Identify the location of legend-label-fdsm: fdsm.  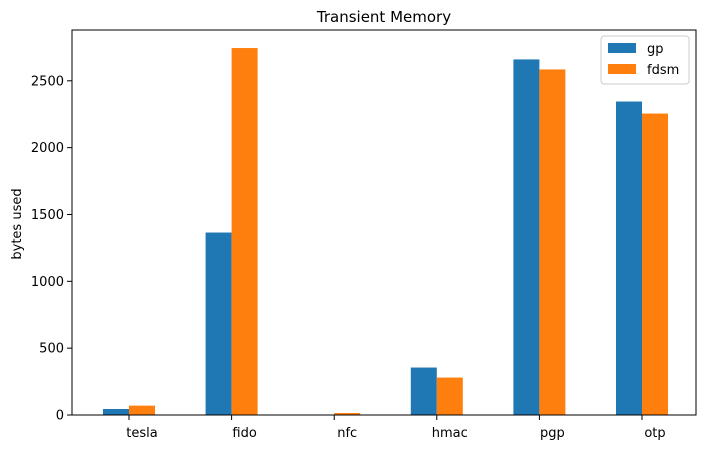
(663, 70).